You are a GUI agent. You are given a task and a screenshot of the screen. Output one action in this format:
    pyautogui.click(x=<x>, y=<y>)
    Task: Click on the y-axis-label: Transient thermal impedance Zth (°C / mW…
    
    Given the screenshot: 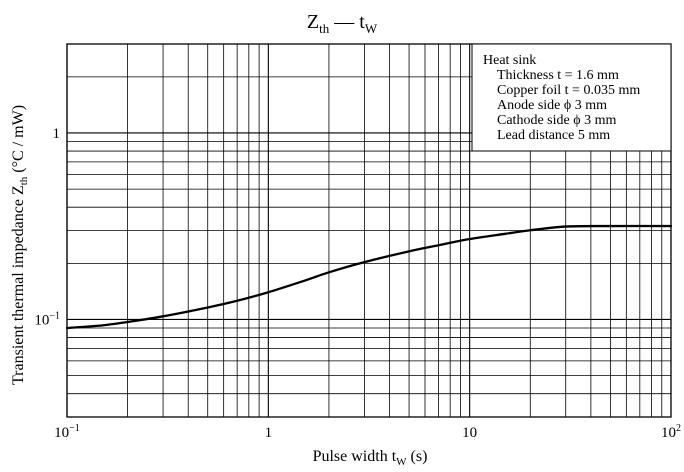 What is the action you would take?
    pyautogui.click(x=20, y=245)
    